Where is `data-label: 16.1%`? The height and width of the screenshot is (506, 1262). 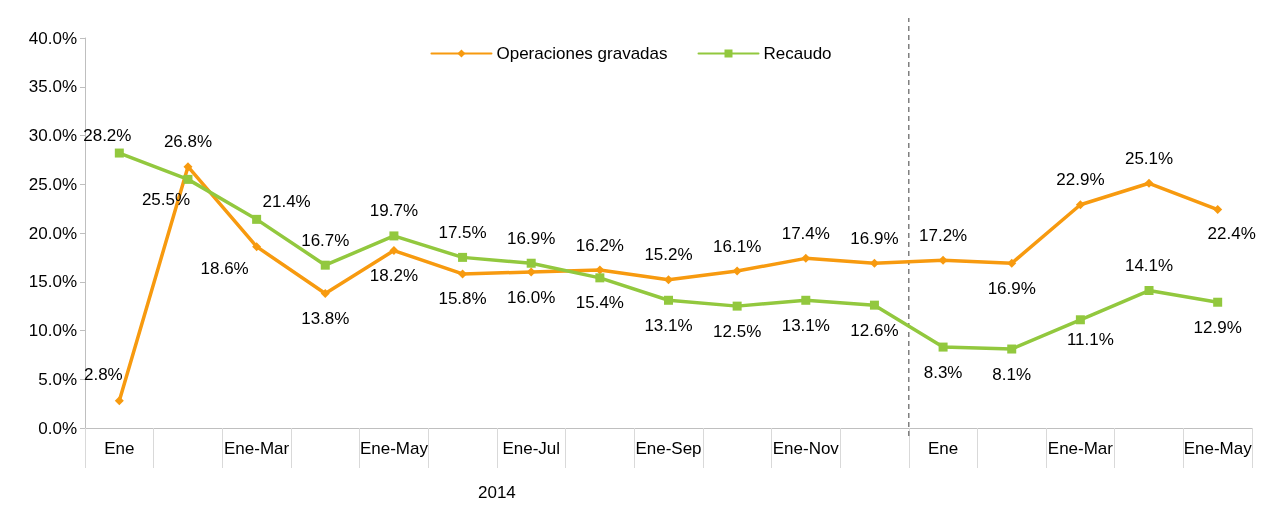
data-label: 16.1% is located at coordinates (737, 246).